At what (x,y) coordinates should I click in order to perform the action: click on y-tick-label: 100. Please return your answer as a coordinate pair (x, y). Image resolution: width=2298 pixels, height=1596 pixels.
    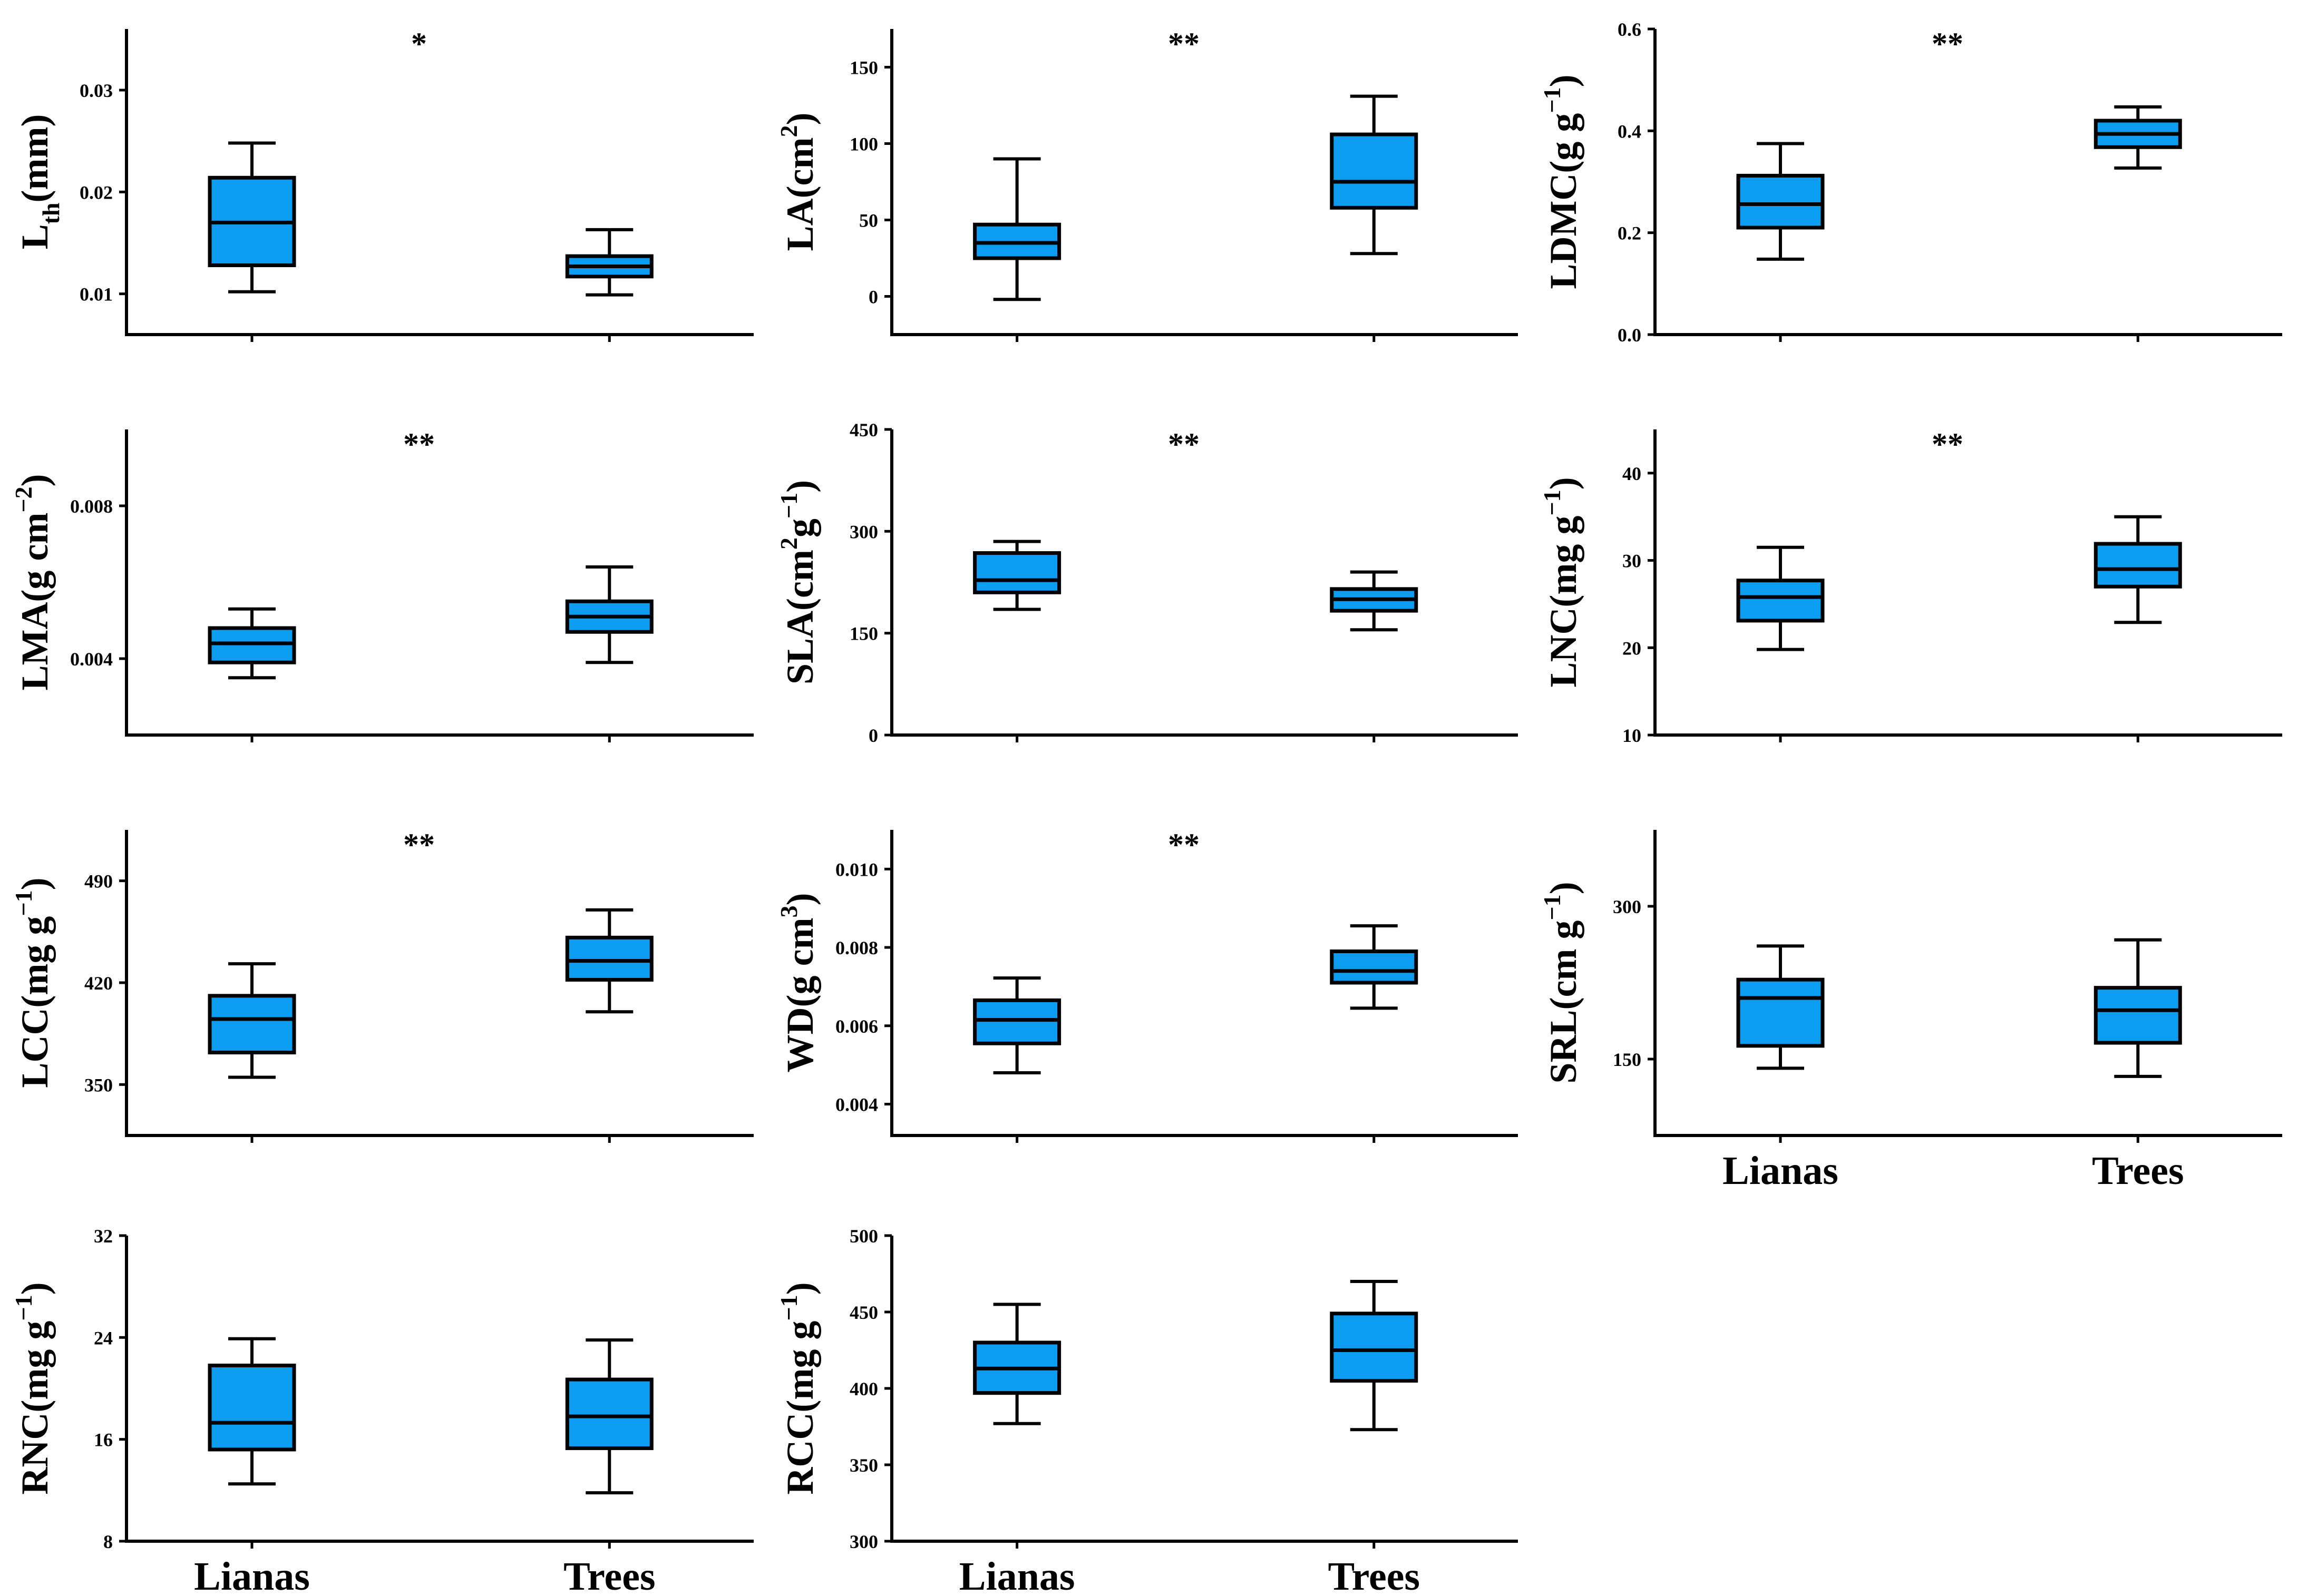
    Looking at the image, I should click on (864, 144).